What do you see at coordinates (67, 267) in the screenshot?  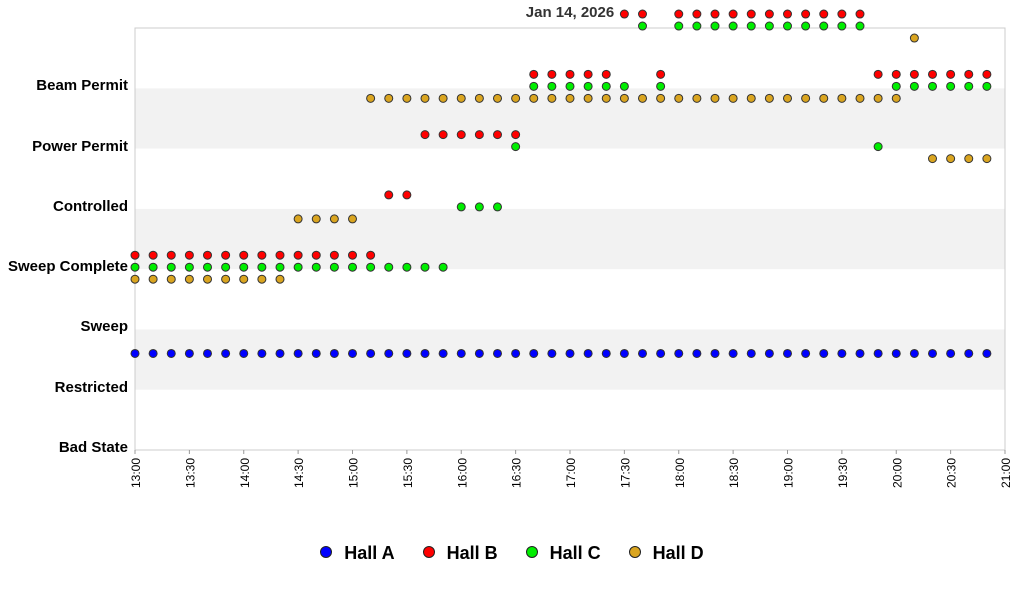 I see `y-tick-label: Sweep Complete` at bounding box center [67, 267].